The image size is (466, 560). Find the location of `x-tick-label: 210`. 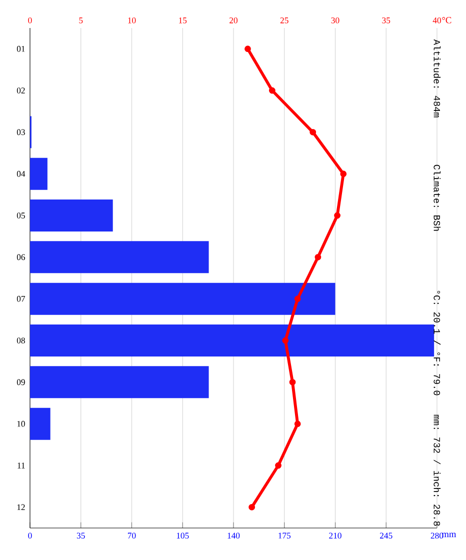

x-tick-label: 210 is located at coordinates (335, 535).